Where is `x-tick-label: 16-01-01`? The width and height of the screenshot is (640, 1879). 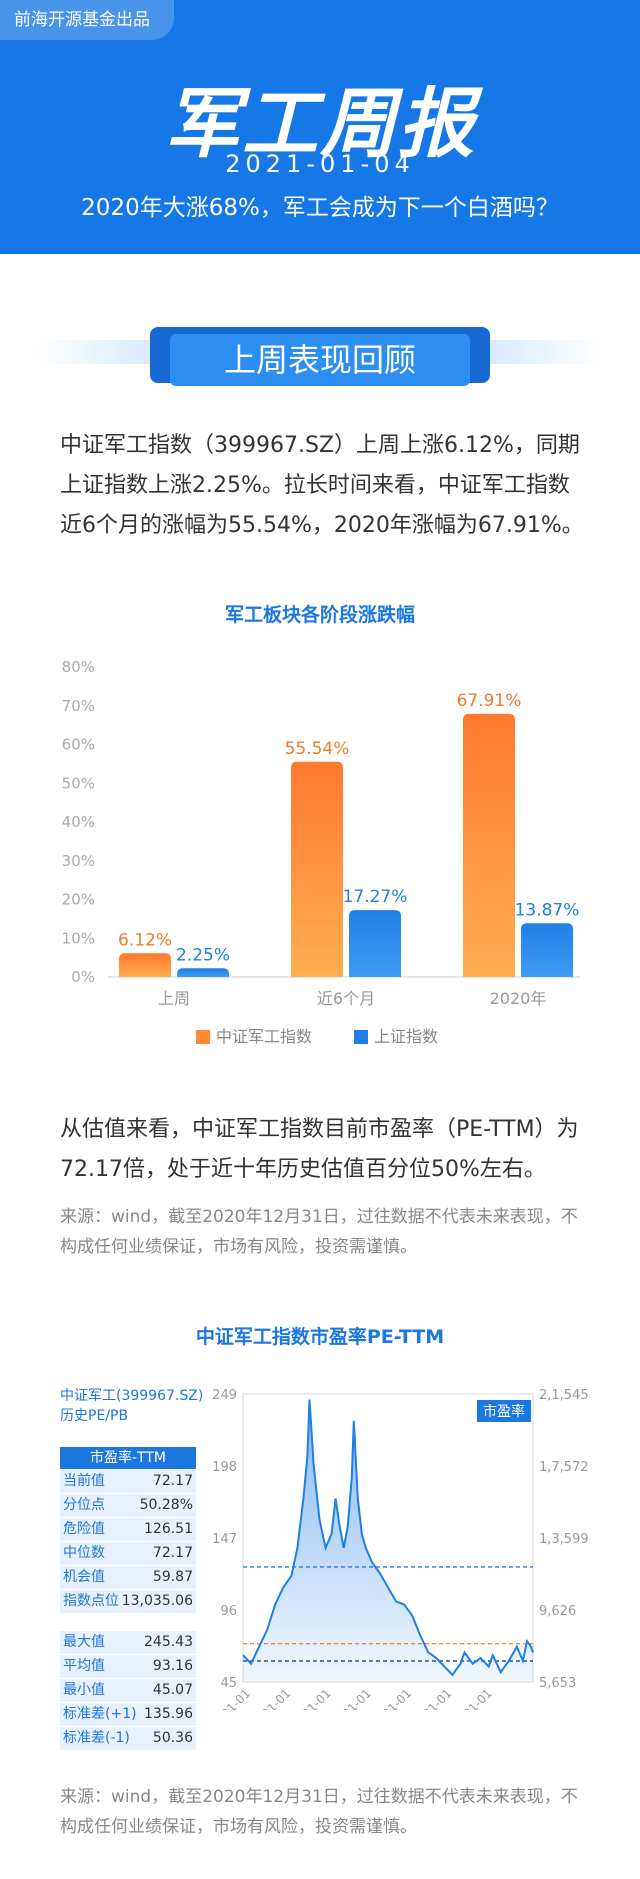
x-tick-label: 16-01-01 is located at coordinates (309, 1698).